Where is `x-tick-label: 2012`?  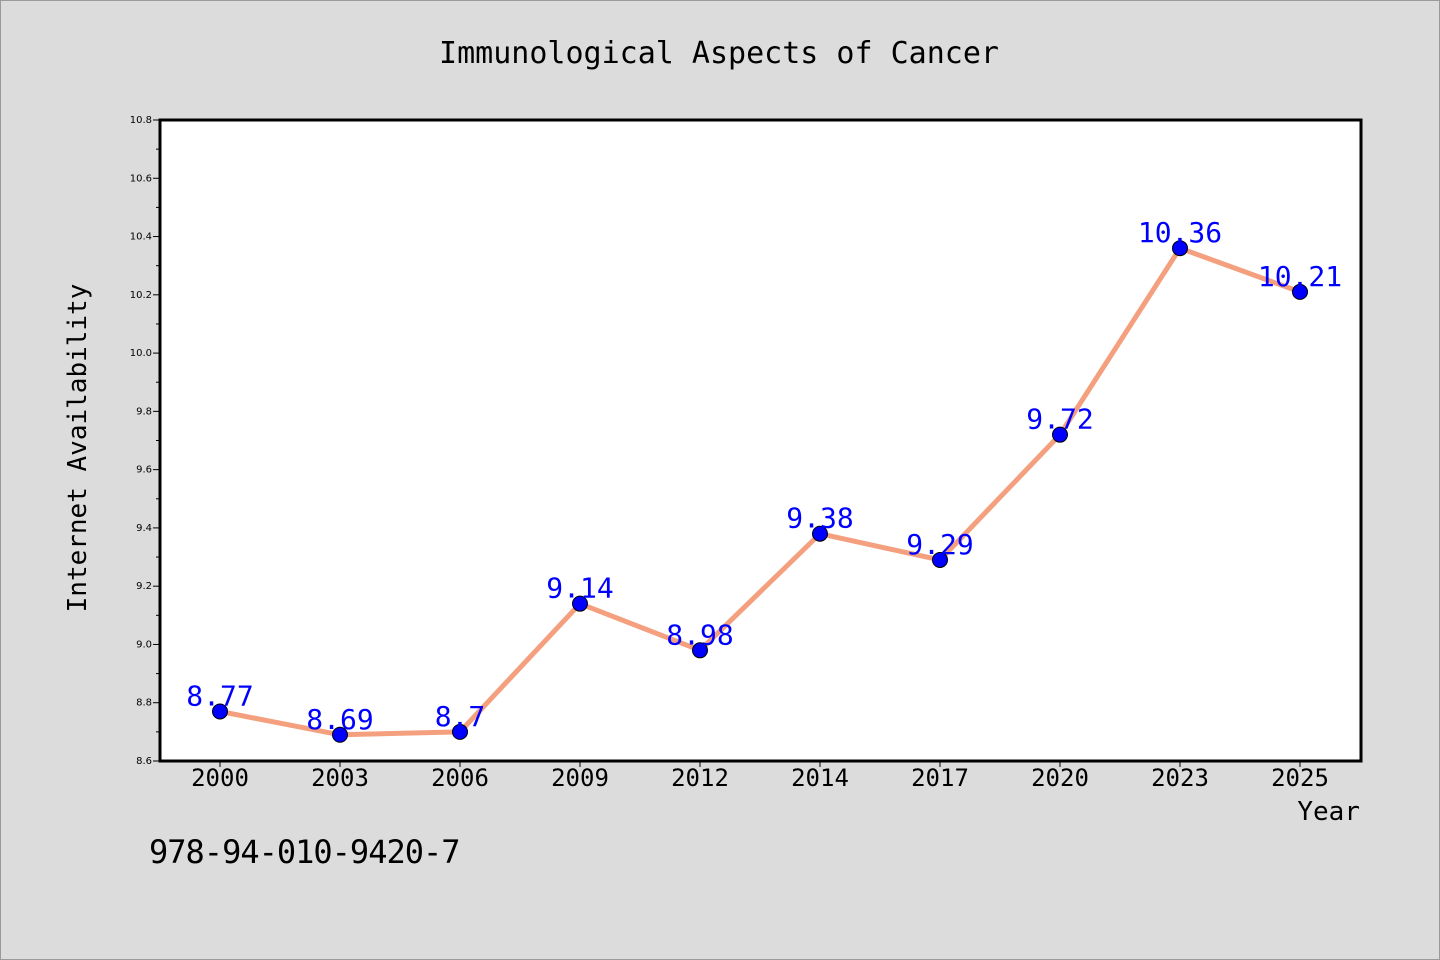 x-tick-label: 2012 is located at coordinates (700, 778).